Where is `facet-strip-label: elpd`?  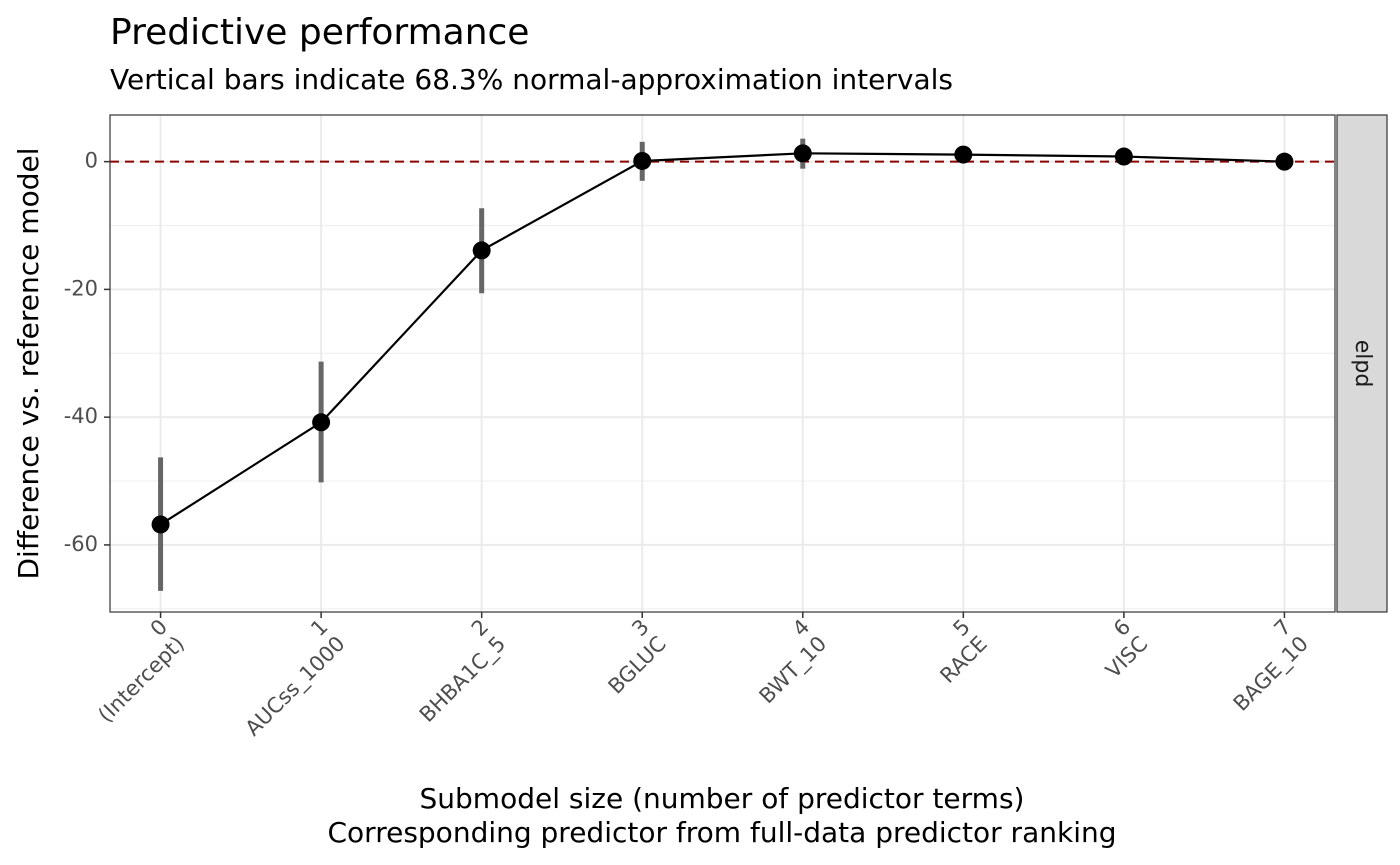 facet-strip-label: elpd is located at coordinates (1362, 364).